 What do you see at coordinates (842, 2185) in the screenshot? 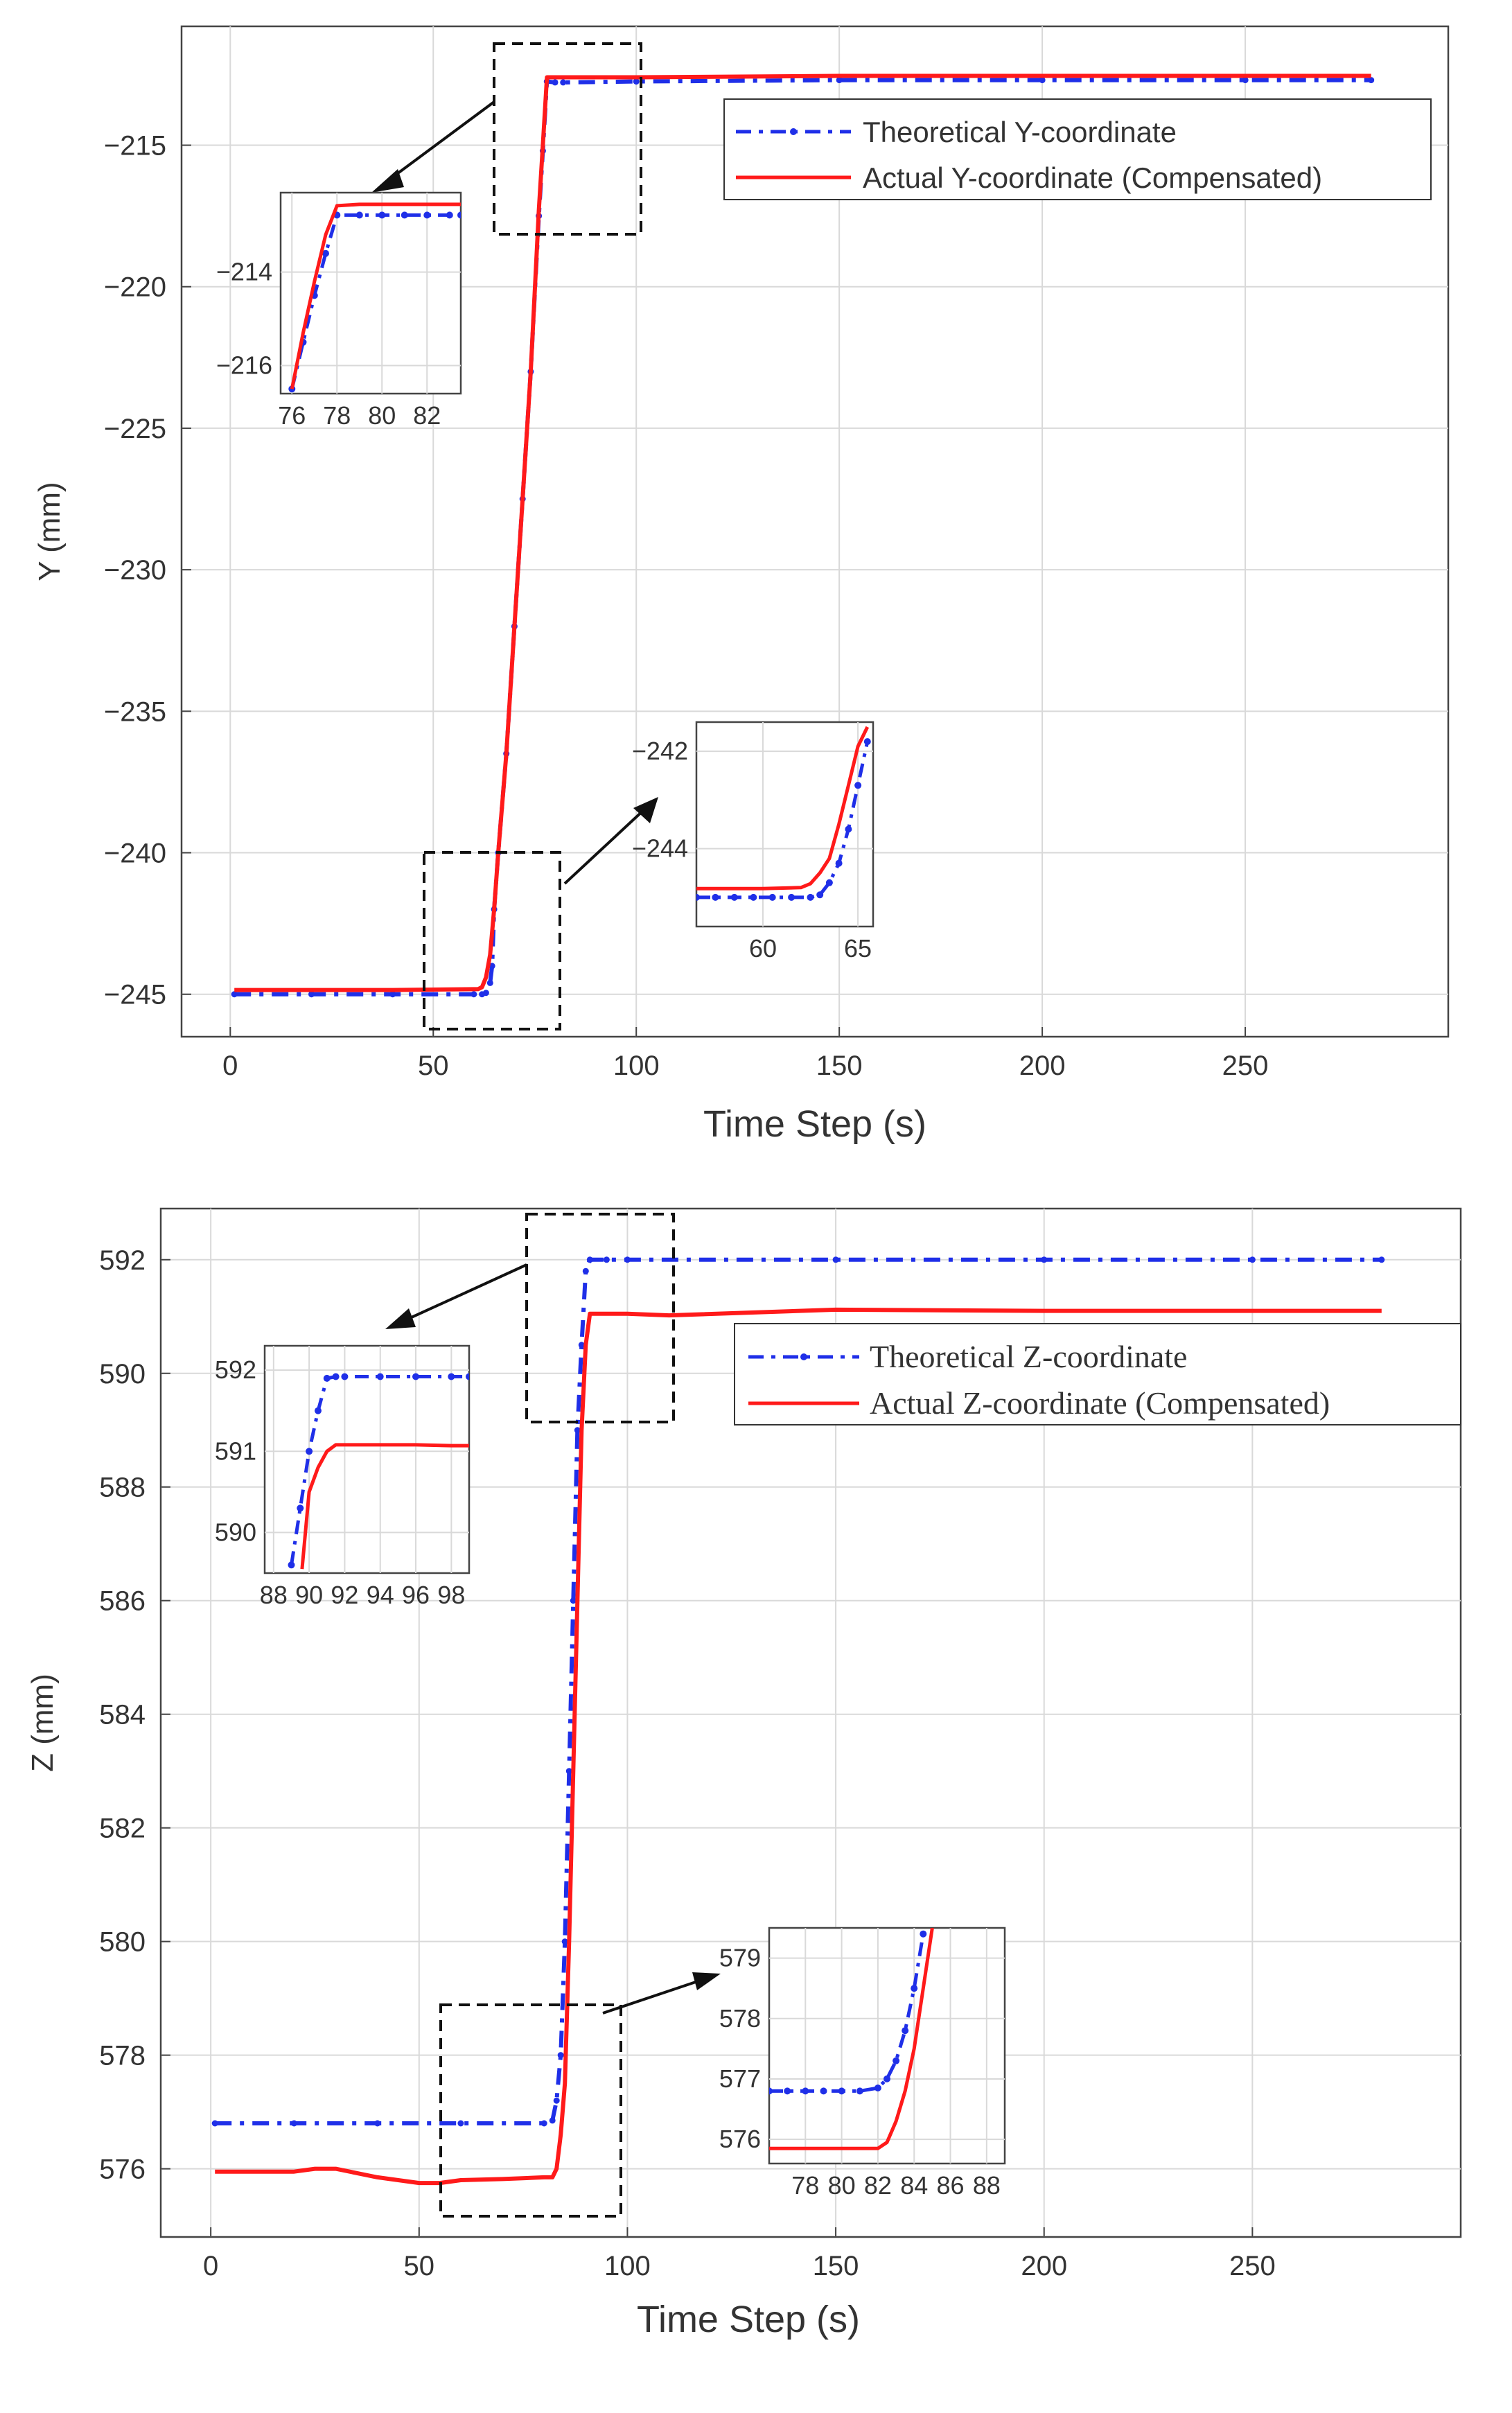
I see `z-inset-x-tick-label: 80` at bounding box center [842, 2185].